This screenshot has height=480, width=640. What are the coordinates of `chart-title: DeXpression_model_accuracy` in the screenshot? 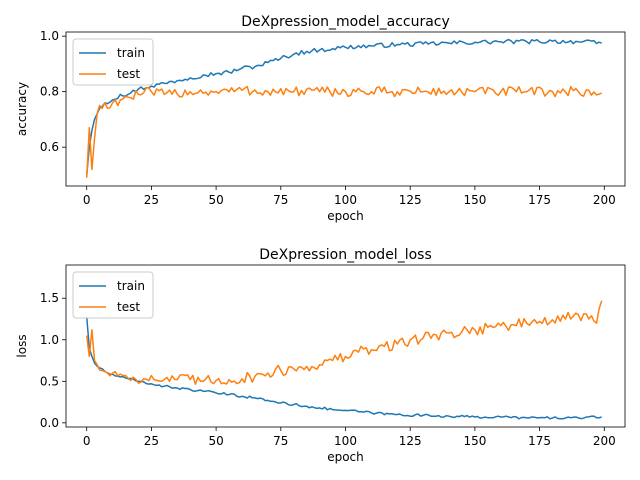 It's located at (345, 22).